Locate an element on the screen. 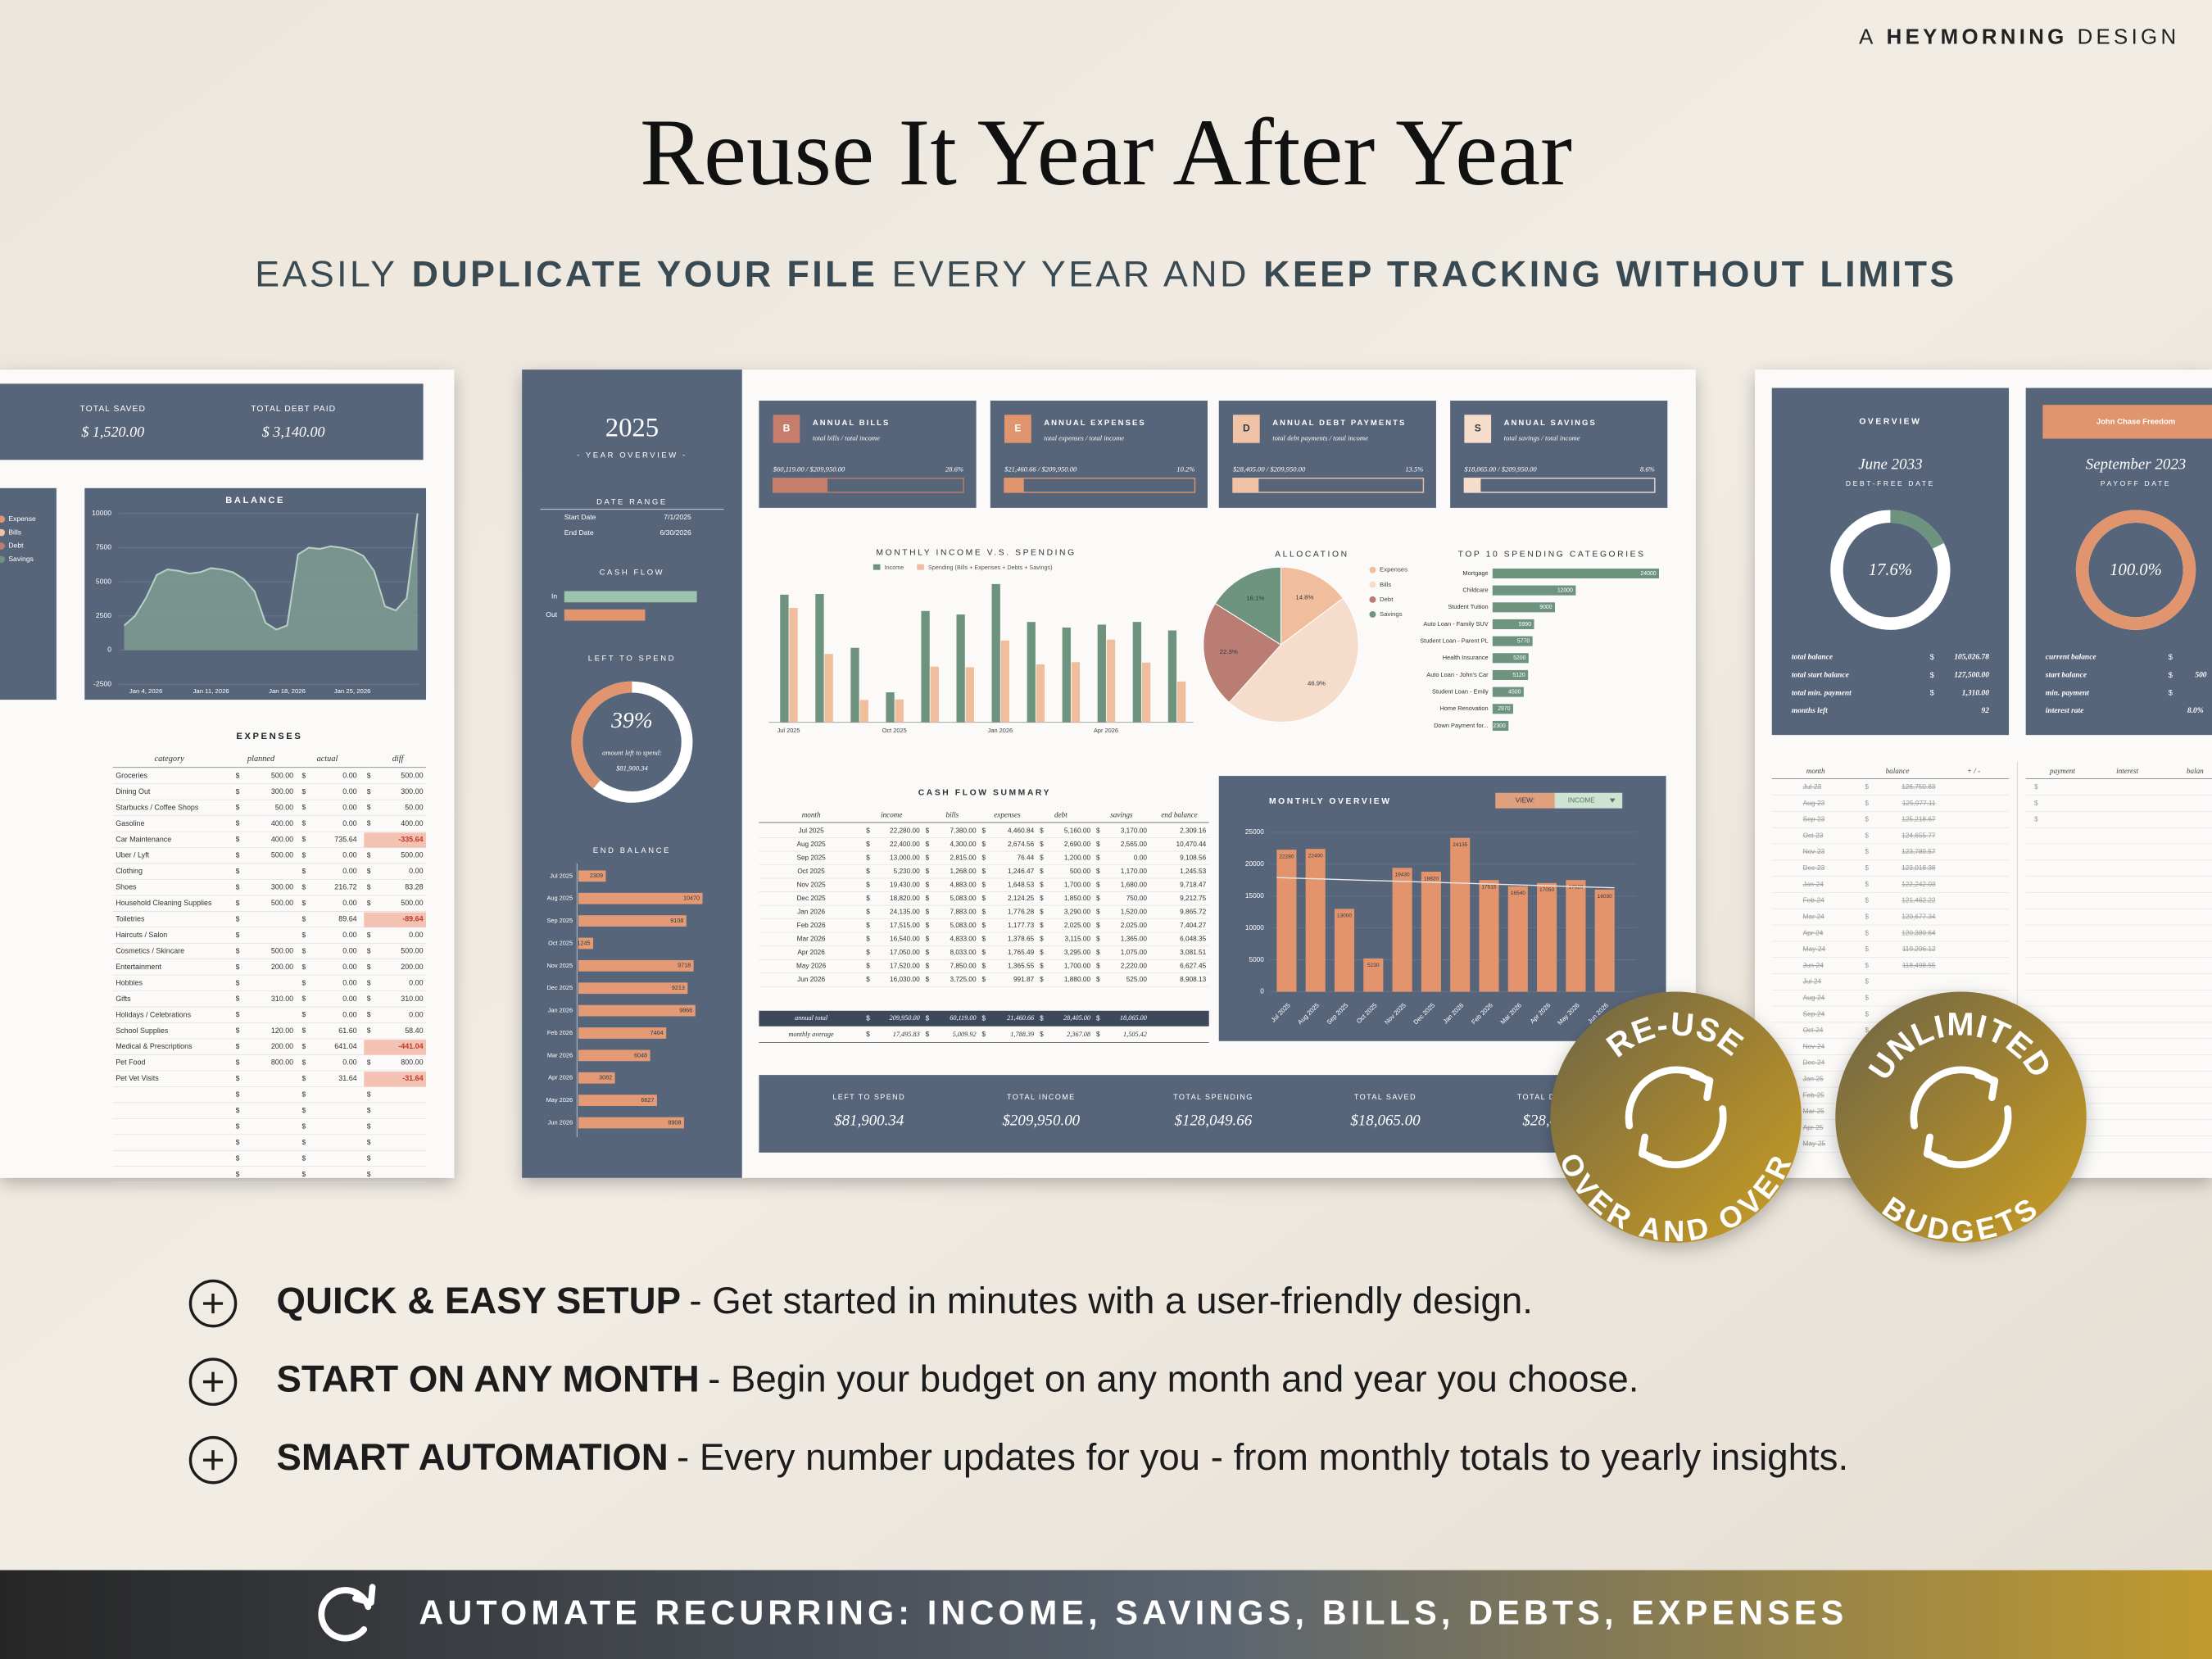 The width and height of the screenshot is (2212, 1659). table-header: end balance is located at coordinates (1179, 814).